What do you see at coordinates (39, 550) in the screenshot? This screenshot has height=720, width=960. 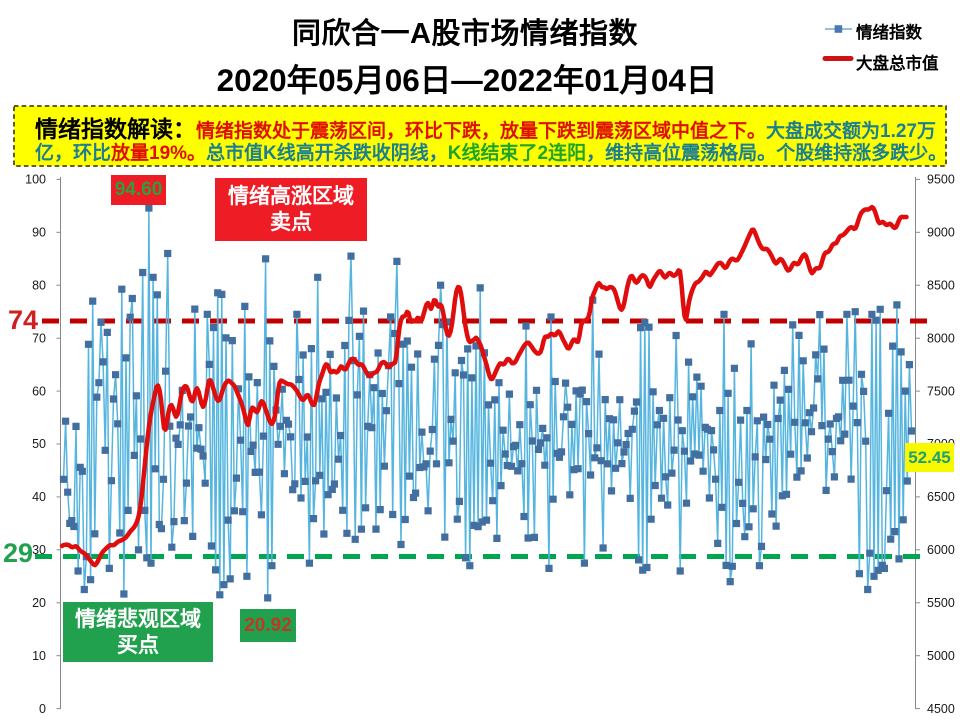 I see `svg-text: 30` at bounding box center [39, 550].